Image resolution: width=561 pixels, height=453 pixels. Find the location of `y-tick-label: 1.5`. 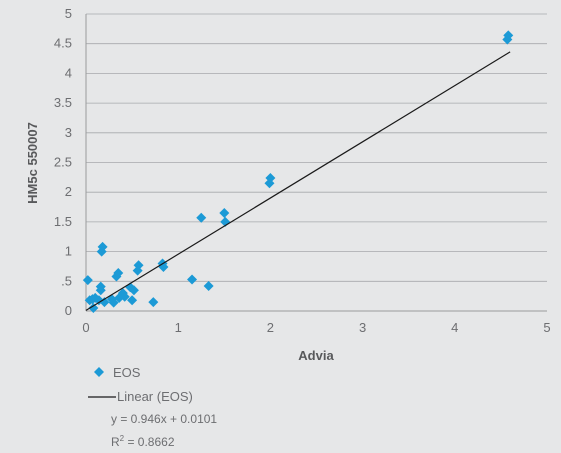

y-tick-label: 1.5 is located at coordinates (63, 221).